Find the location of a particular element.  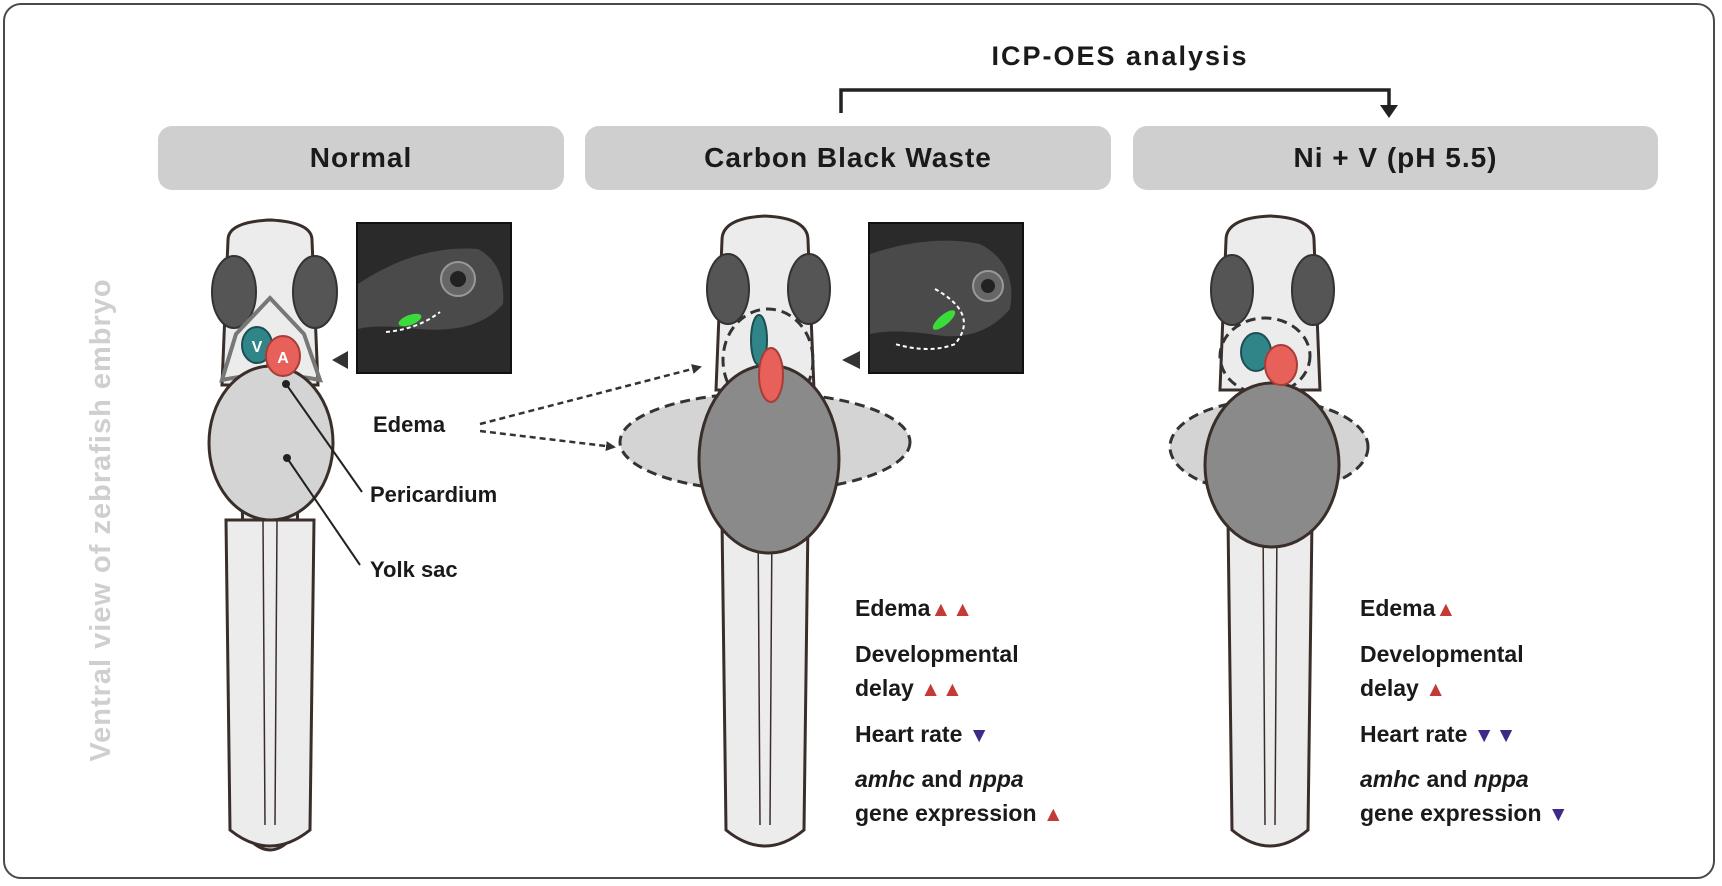

atrium-niv is located at coordinates (1281, 365).